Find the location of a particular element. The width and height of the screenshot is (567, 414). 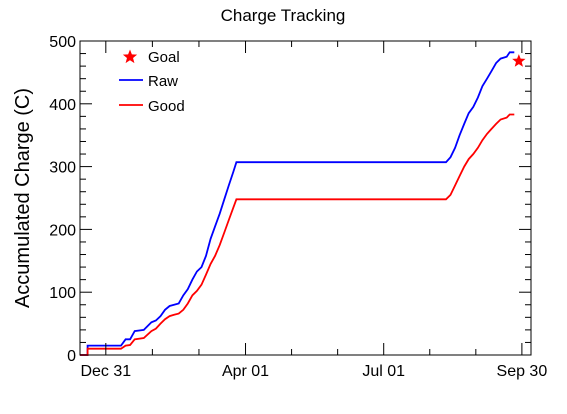

chart-title: Charge Tracking is located at coordinates (283, 15).